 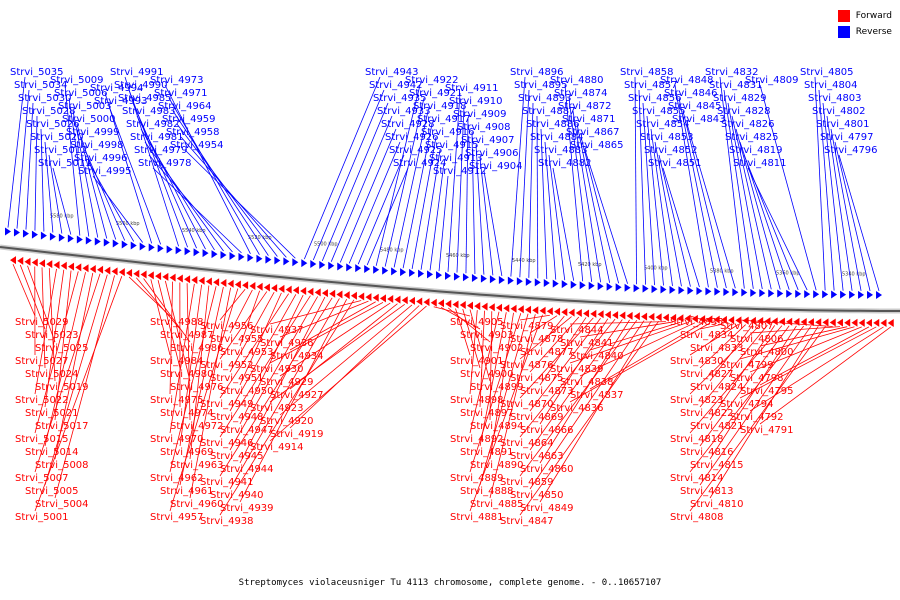 What do you see at coordinates (101, 158) in the screenshot?
I see `reverse-gene-label: Strvi_4996` at bounding box center [101, 158].